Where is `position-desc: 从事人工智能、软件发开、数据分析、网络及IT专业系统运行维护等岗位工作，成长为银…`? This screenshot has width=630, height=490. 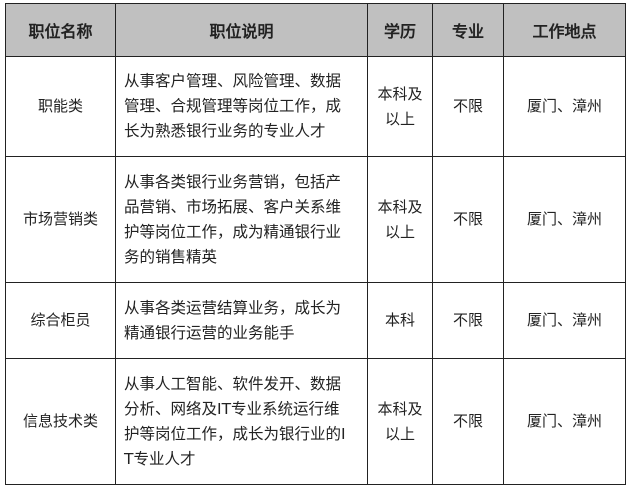
position-desc: 从事人工智能、软件发开、数据分析、网络及IT专业系统运行维护等岗位工作，成长为银… is located at coordinates (241, 421).